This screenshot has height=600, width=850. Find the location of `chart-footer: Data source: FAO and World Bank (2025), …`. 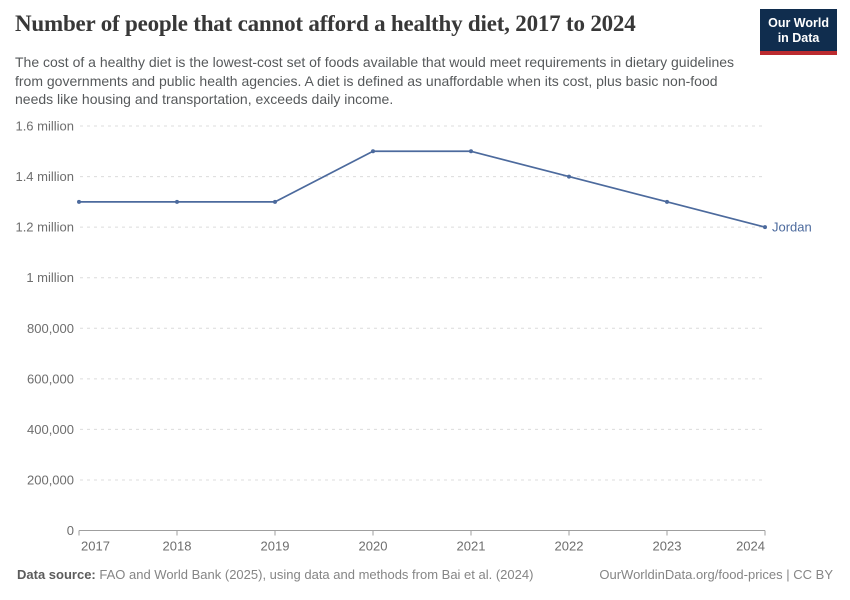

chart-footer: Data source: FAO and World Bank (2025), … is located at coordinates (425, 574).